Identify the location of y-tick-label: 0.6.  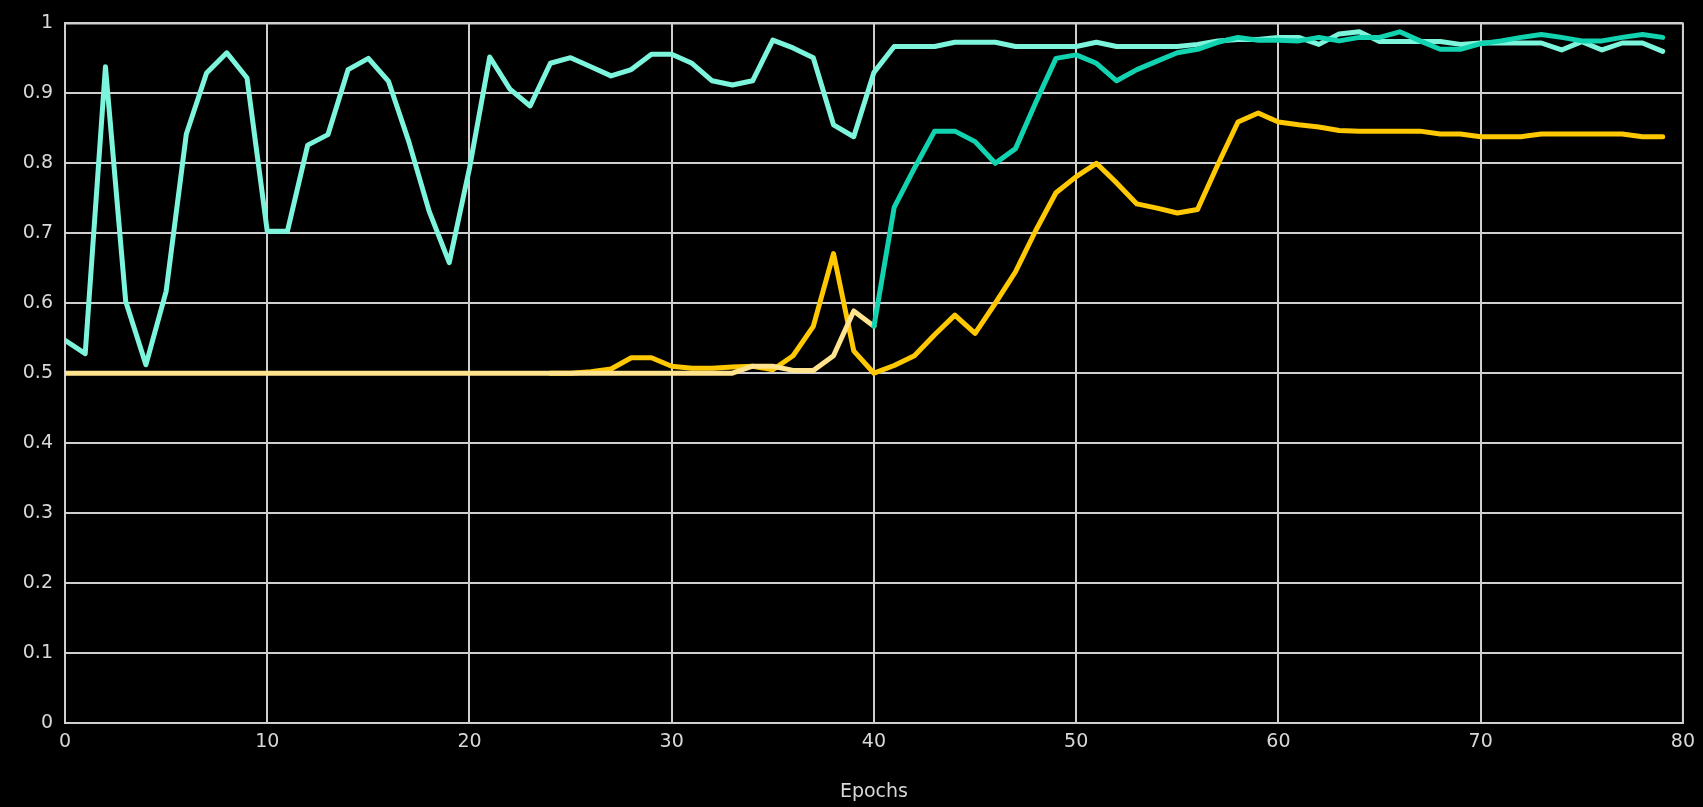
(37, 301).